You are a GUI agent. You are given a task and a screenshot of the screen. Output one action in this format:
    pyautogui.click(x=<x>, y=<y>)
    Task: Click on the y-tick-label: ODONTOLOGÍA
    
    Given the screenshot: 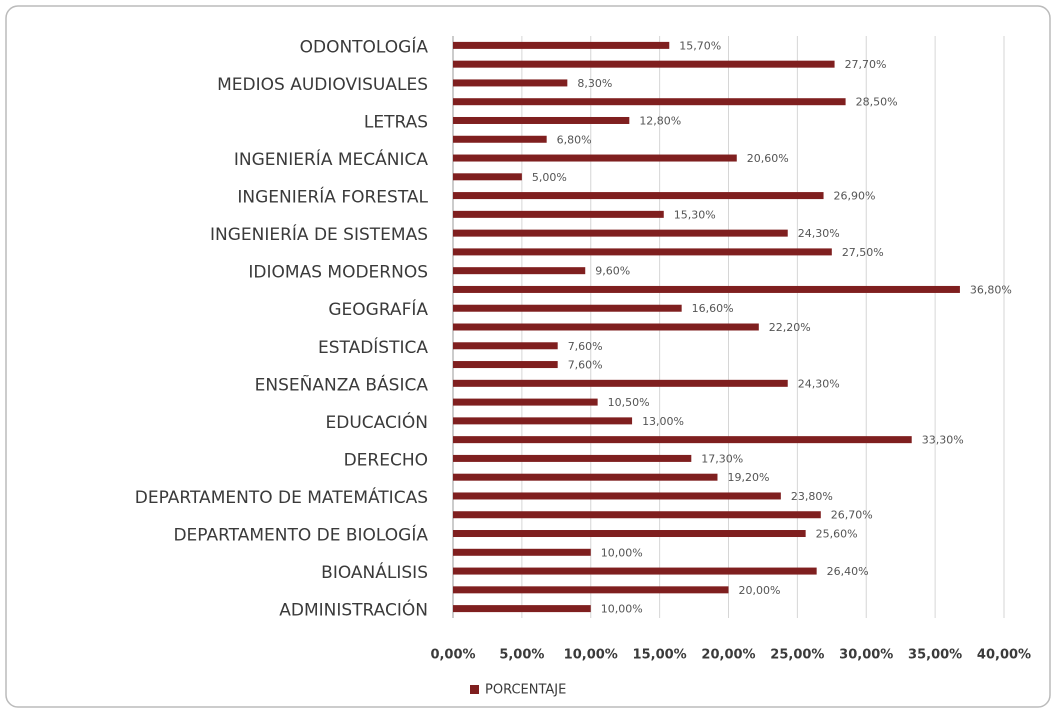 What is the action you would take?
    pyautogui.click(x=364, y=46)
    